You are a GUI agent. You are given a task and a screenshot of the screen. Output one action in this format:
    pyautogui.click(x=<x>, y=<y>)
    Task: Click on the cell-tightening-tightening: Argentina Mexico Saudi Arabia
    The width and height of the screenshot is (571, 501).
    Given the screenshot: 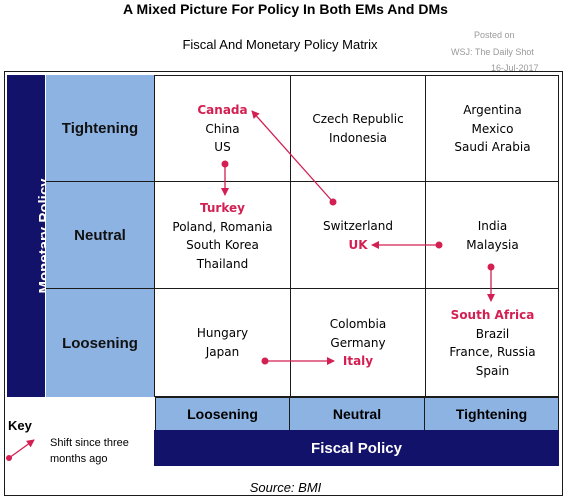 What is the action you would take?
    pyautogui.click(x=492, y=129)
    